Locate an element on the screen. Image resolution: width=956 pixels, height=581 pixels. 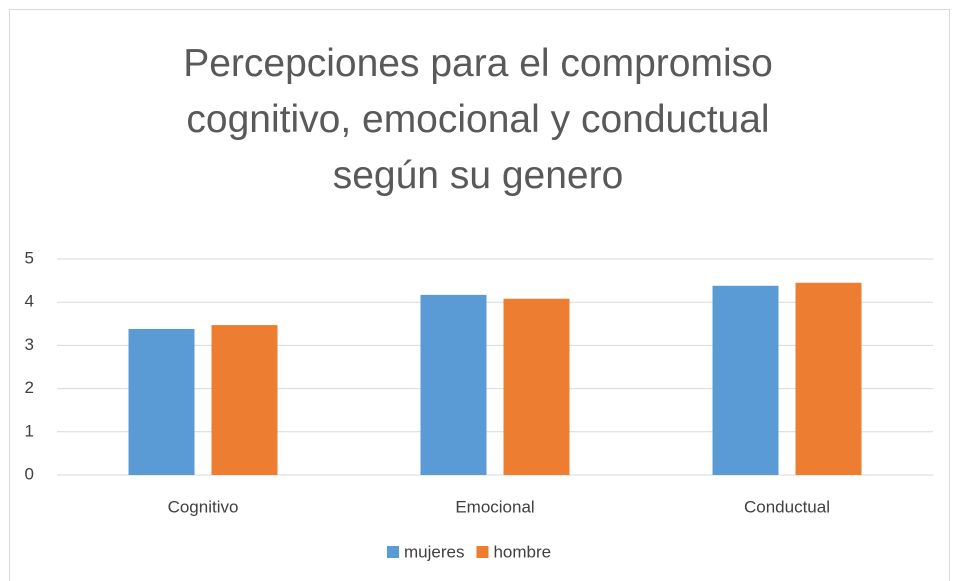
y-tick-label: 4 is located at coordinates (29, 301).